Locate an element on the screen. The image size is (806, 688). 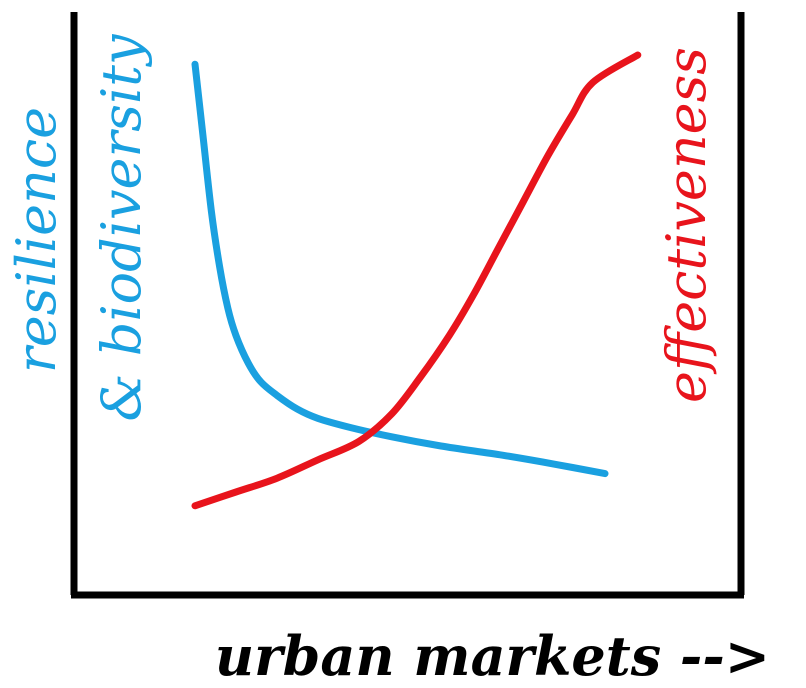
xlabel: urban markets --> is located at coordinates (492, 653).